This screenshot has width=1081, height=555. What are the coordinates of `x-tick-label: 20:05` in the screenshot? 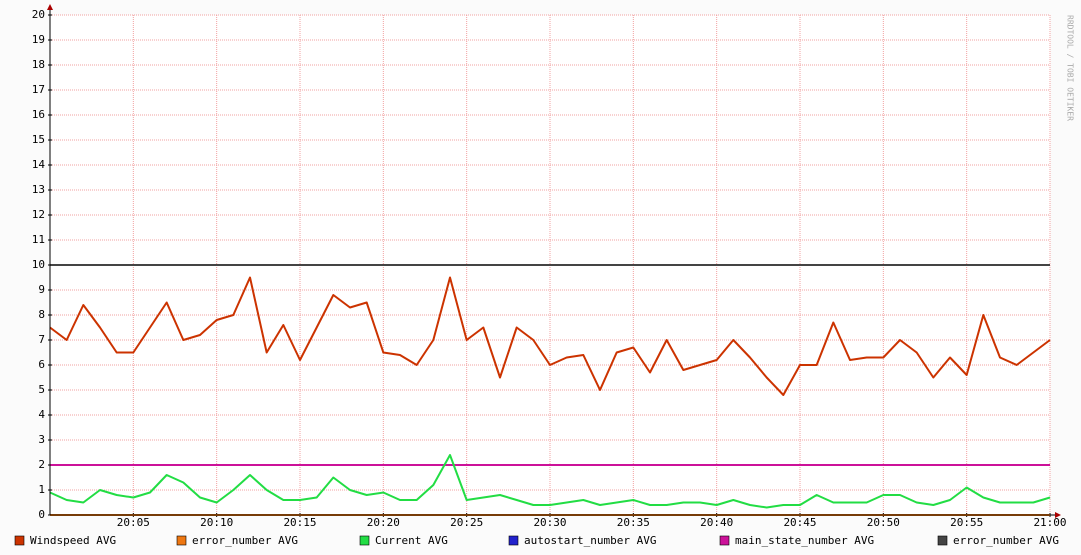 It's located at (133, 522).